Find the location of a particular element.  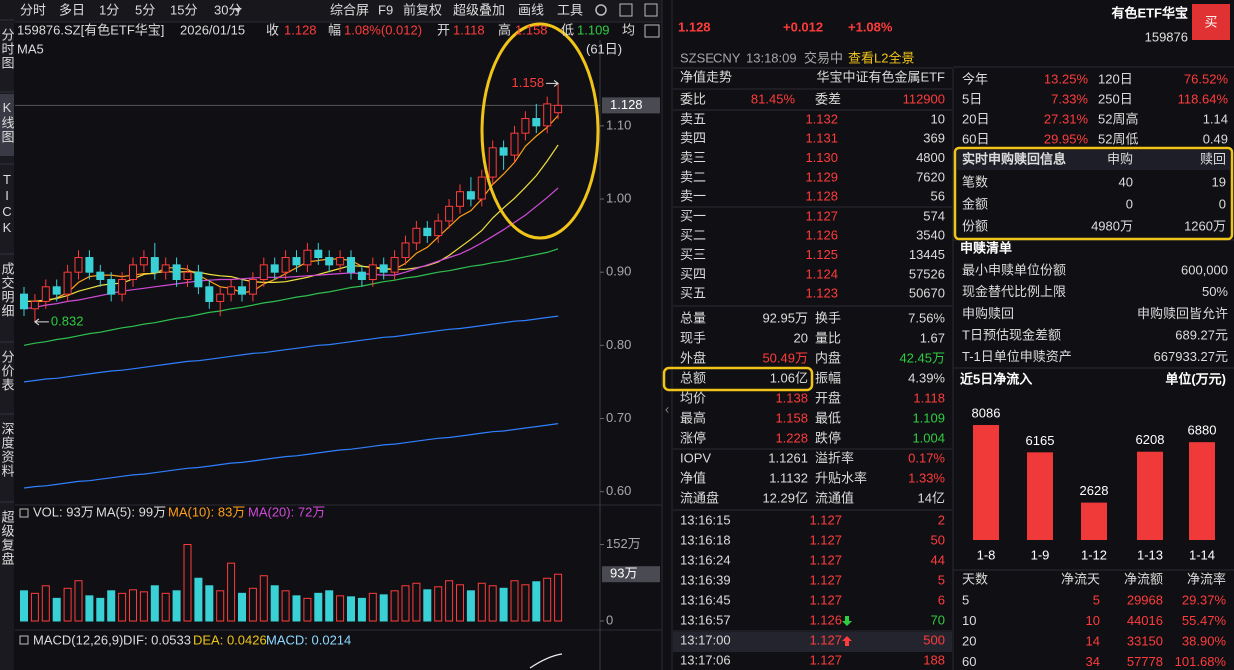

period-tab: 1分 is located at coordinates (109, 9).